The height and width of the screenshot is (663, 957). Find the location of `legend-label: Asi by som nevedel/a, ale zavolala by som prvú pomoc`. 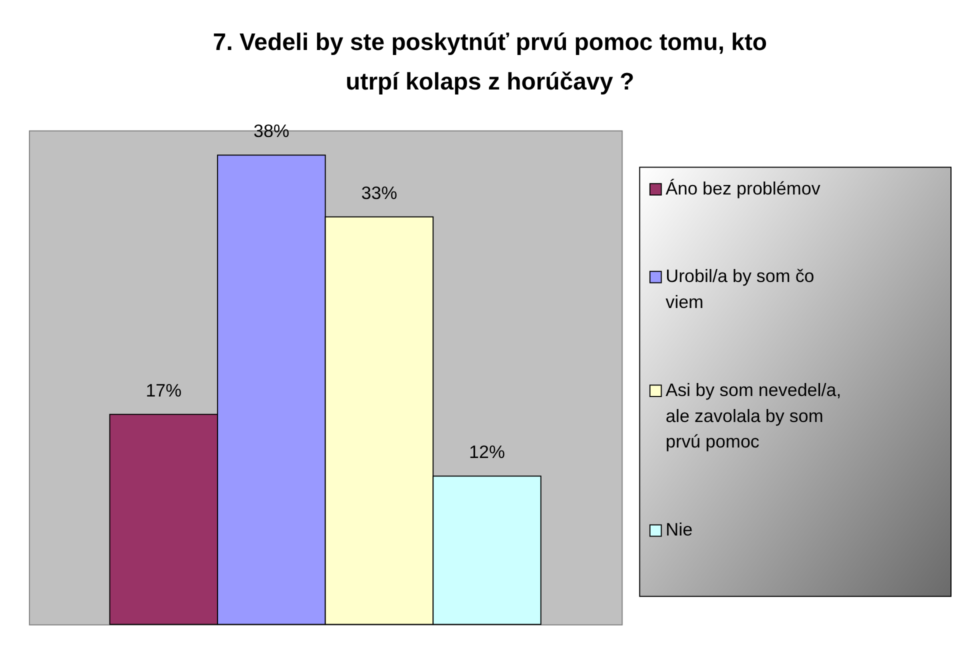

legend-label: Asi by som nevedel/a, ale zavolala by som prvú pomoc is located at coordinates (754, 416).